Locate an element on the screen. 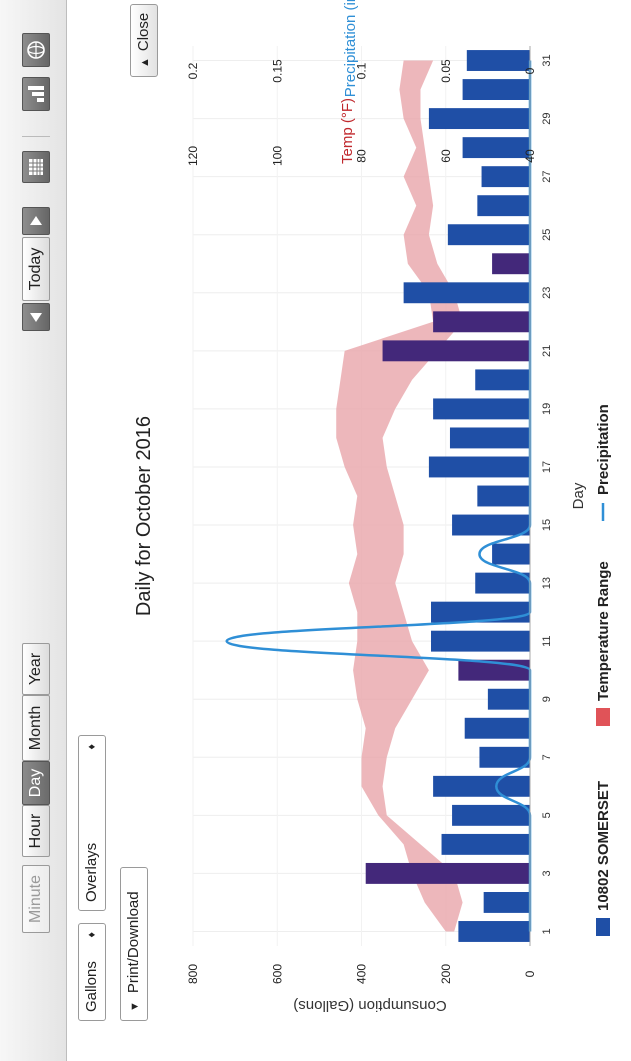 This screenshot has height=1061, width=631. x-tick-label: 31 is located at coordinates (547, 60).